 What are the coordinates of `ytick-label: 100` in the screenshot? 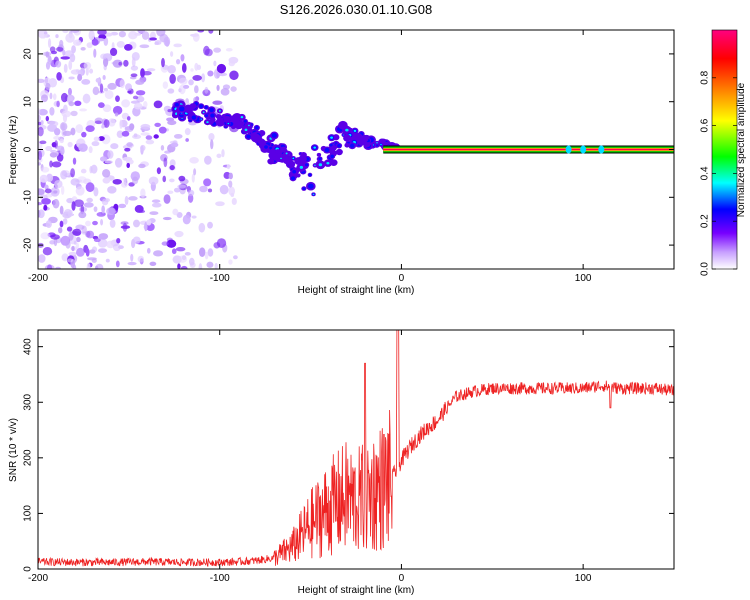 It's located at (28, 513).